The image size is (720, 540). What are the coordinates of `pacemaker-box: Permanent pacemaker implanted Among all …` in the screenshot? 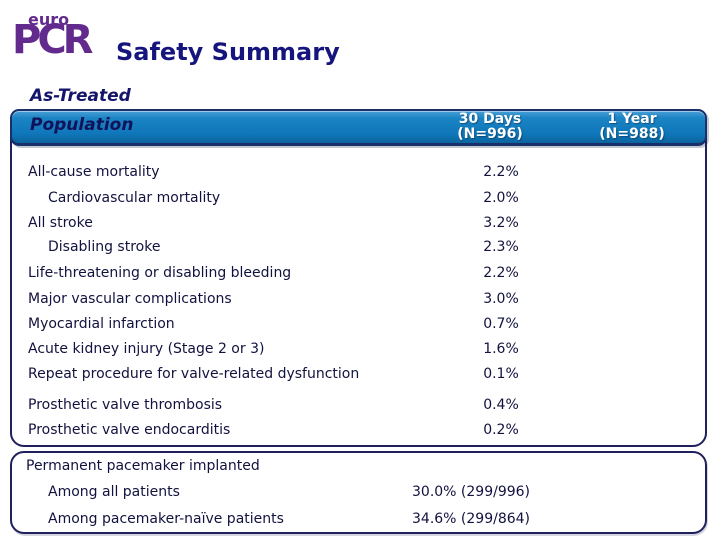 It's located at (358, 492).